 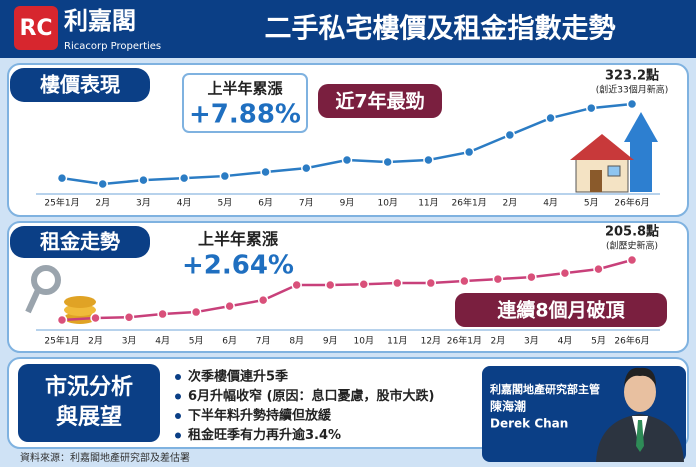 I want to click on section-title: 樓價表現, so click(x=80, y=85).